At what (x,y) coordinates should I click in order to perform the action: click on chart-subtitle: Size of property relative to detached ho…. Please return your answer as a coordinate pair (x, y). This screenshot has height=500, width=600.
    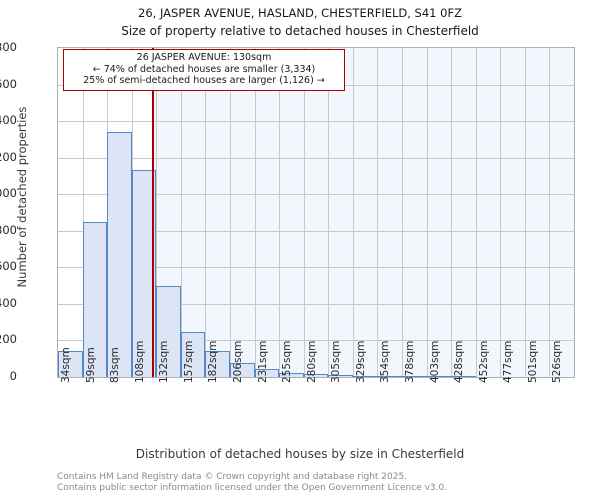
    Looking at the image, I should click on (300, 31).